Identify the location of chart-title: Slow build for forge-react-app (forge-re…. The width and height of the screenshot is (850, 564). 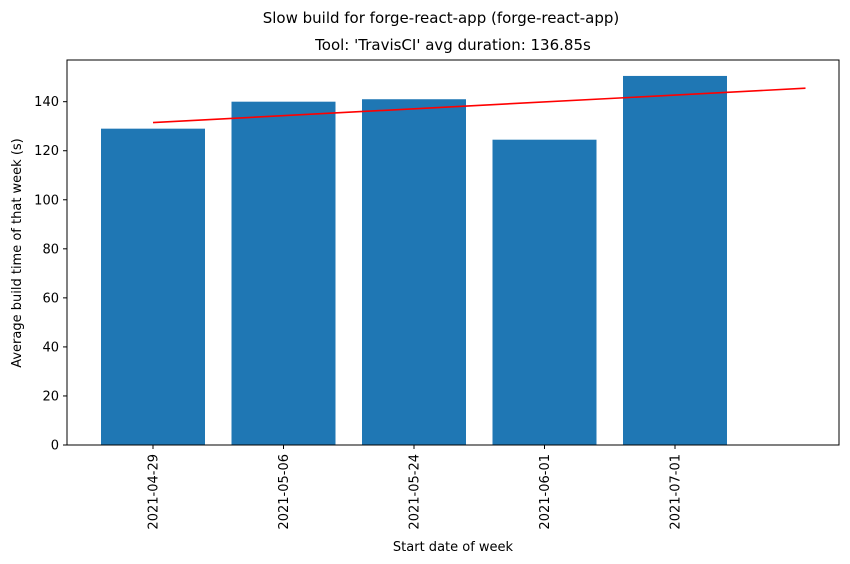
(441, 18).